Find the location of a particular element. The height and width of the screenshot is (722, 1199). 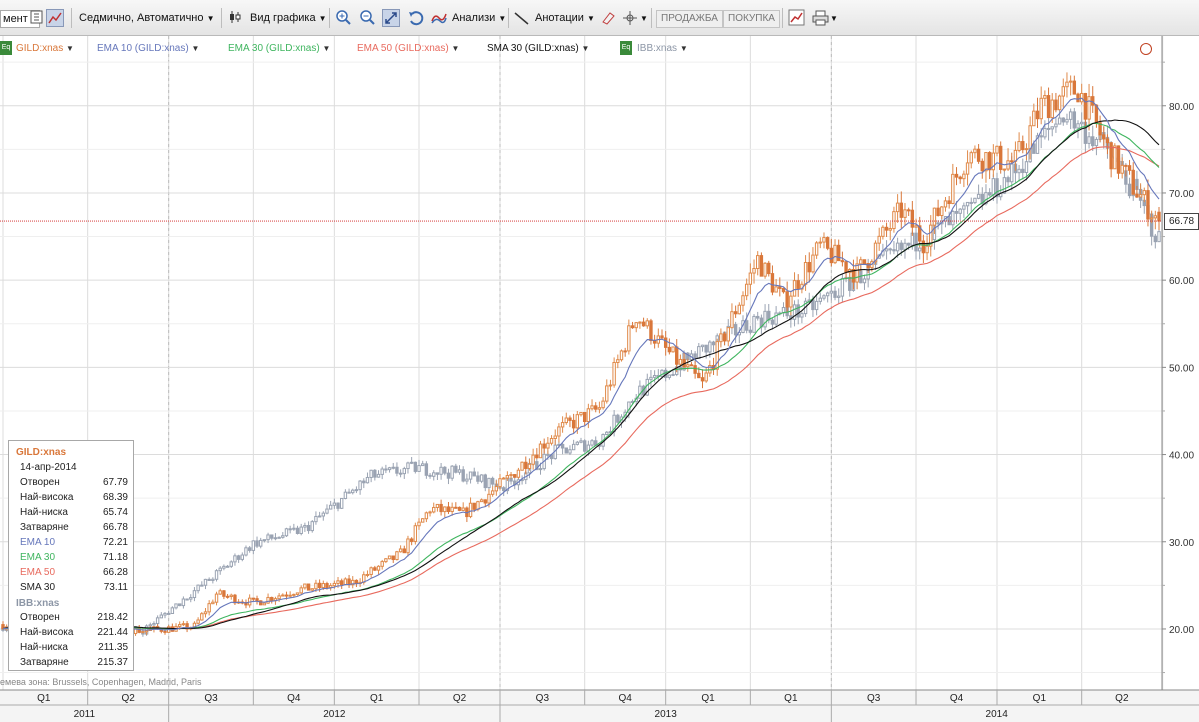

annotations-label: Анотации is located at coordinates (559, 18).